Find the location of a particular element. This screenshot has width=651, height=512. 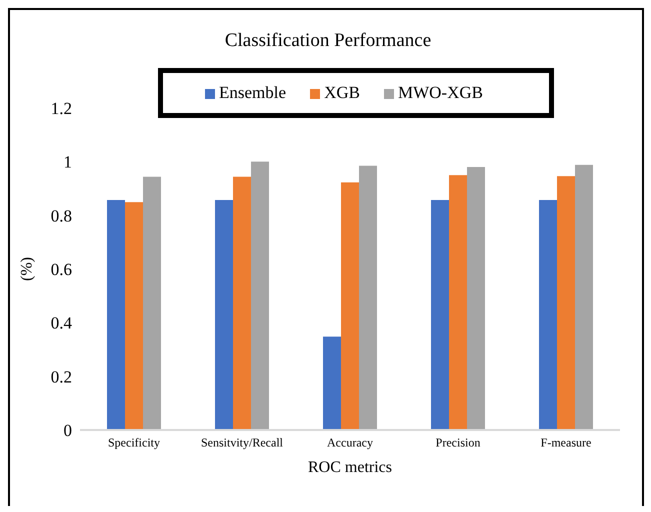

y-tick-label: 0.8 is located at coordinates (61, 216).